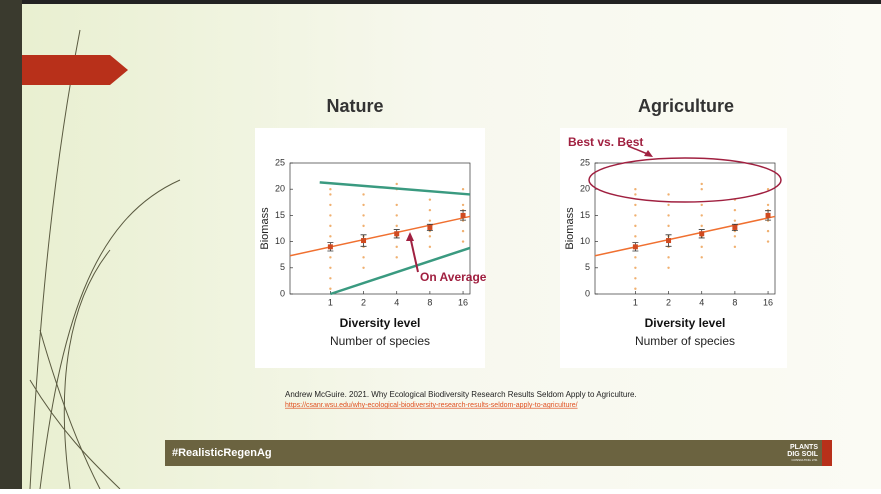 The image size is (881, 494). I want to click on footer-text: #RealisticRegenAg, so click(222, 453).